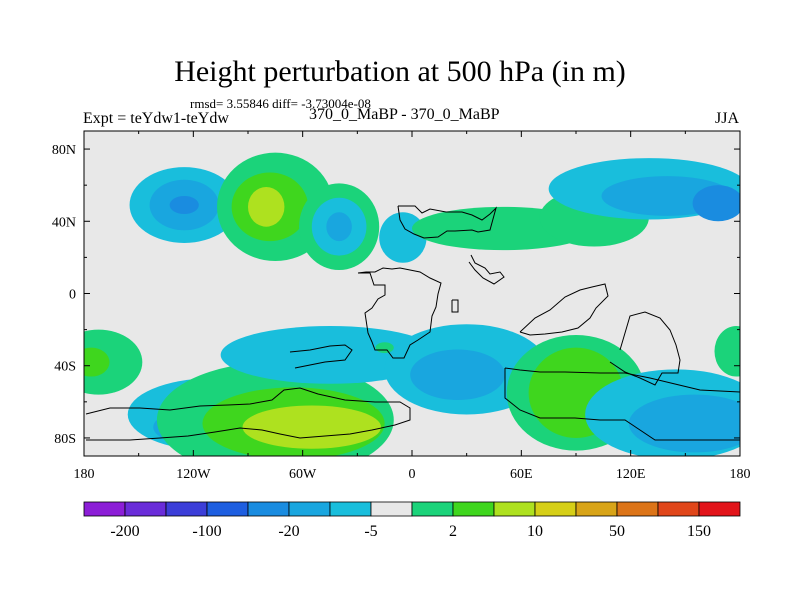  I want to click on coastline-south-america, so click(399, 313).